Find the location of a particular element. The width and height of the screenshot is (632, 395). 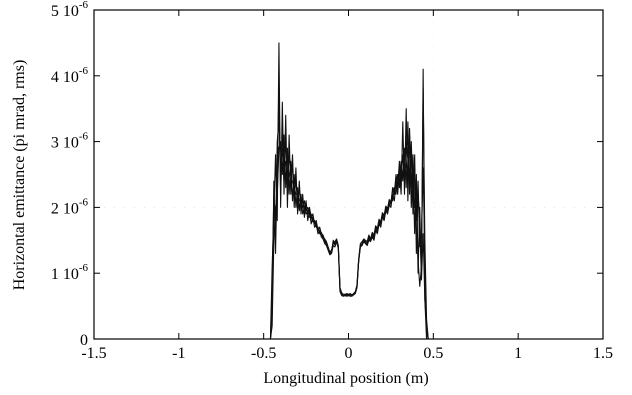

x-tick-label: 1 is located at coordinates (518, 353).